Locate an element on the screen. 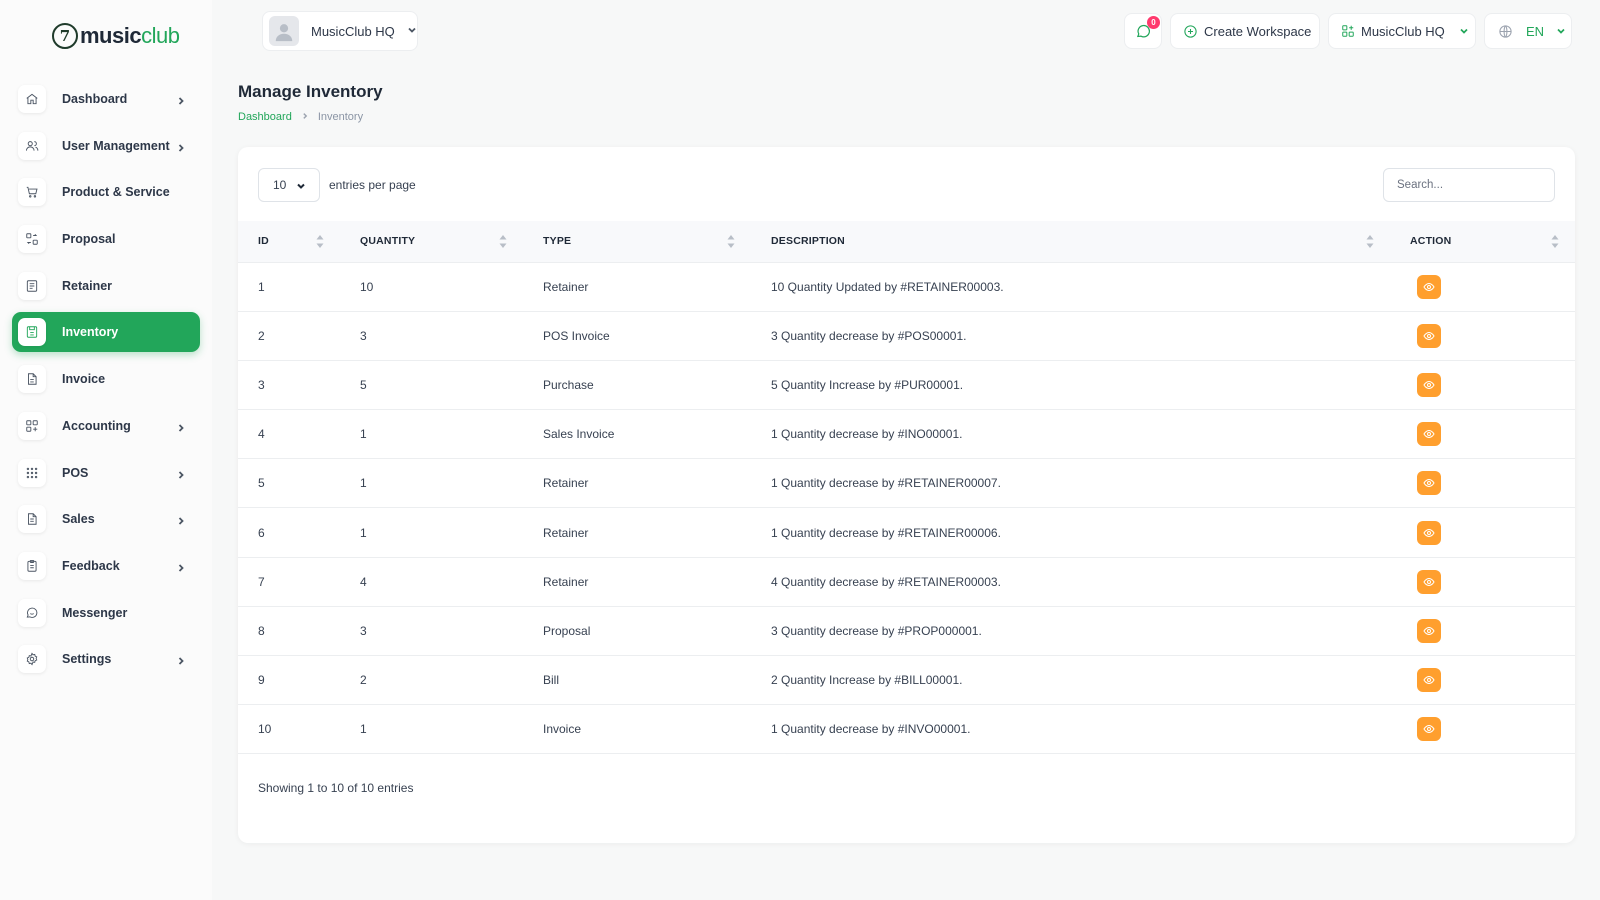  file-text-icon is located at coordinates (32, 519).